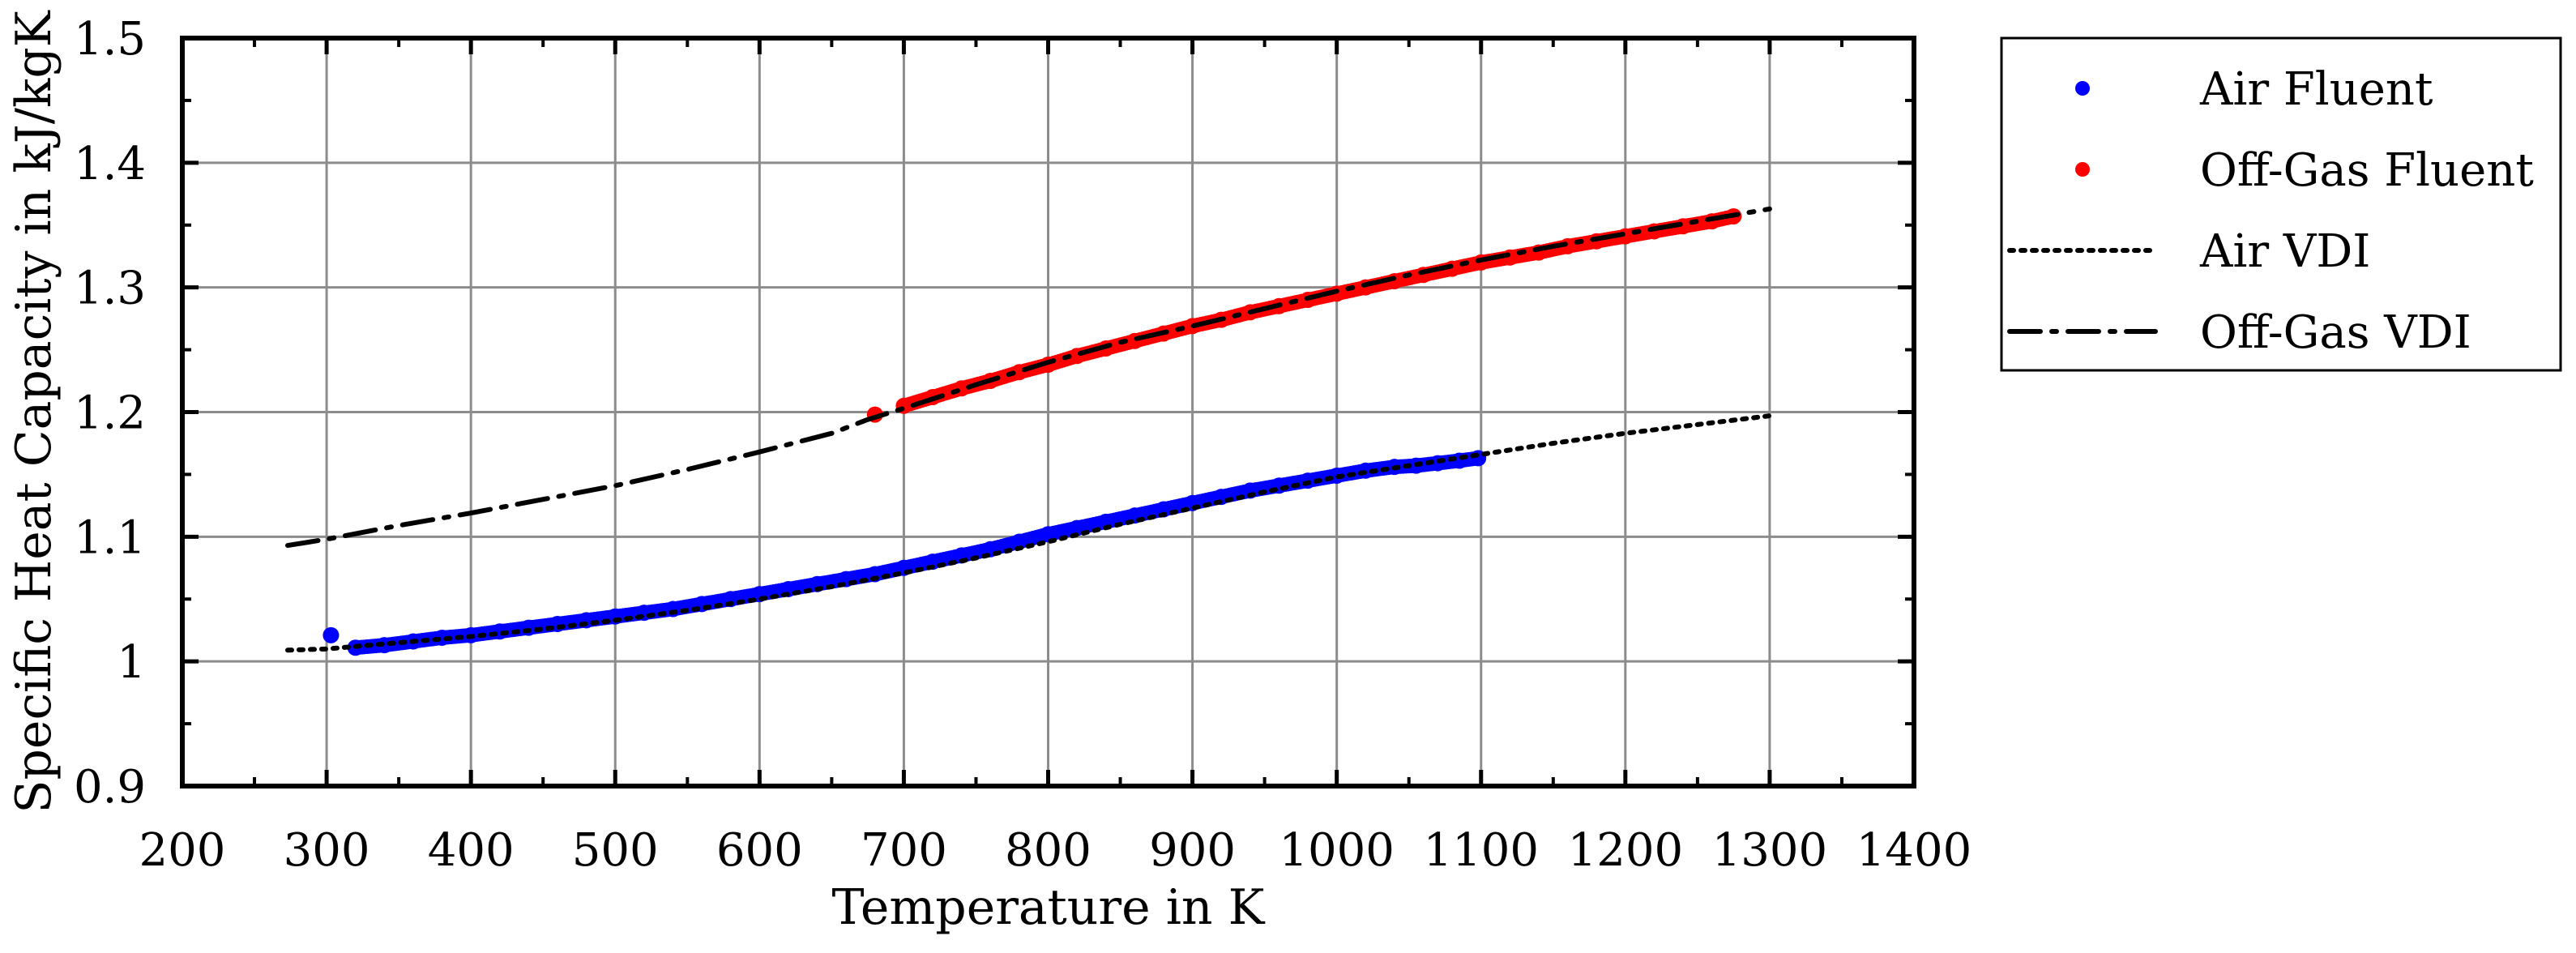 The image size is (2576, 953). I want to click on legend-label: Air Fluent, so click(2316, 89).